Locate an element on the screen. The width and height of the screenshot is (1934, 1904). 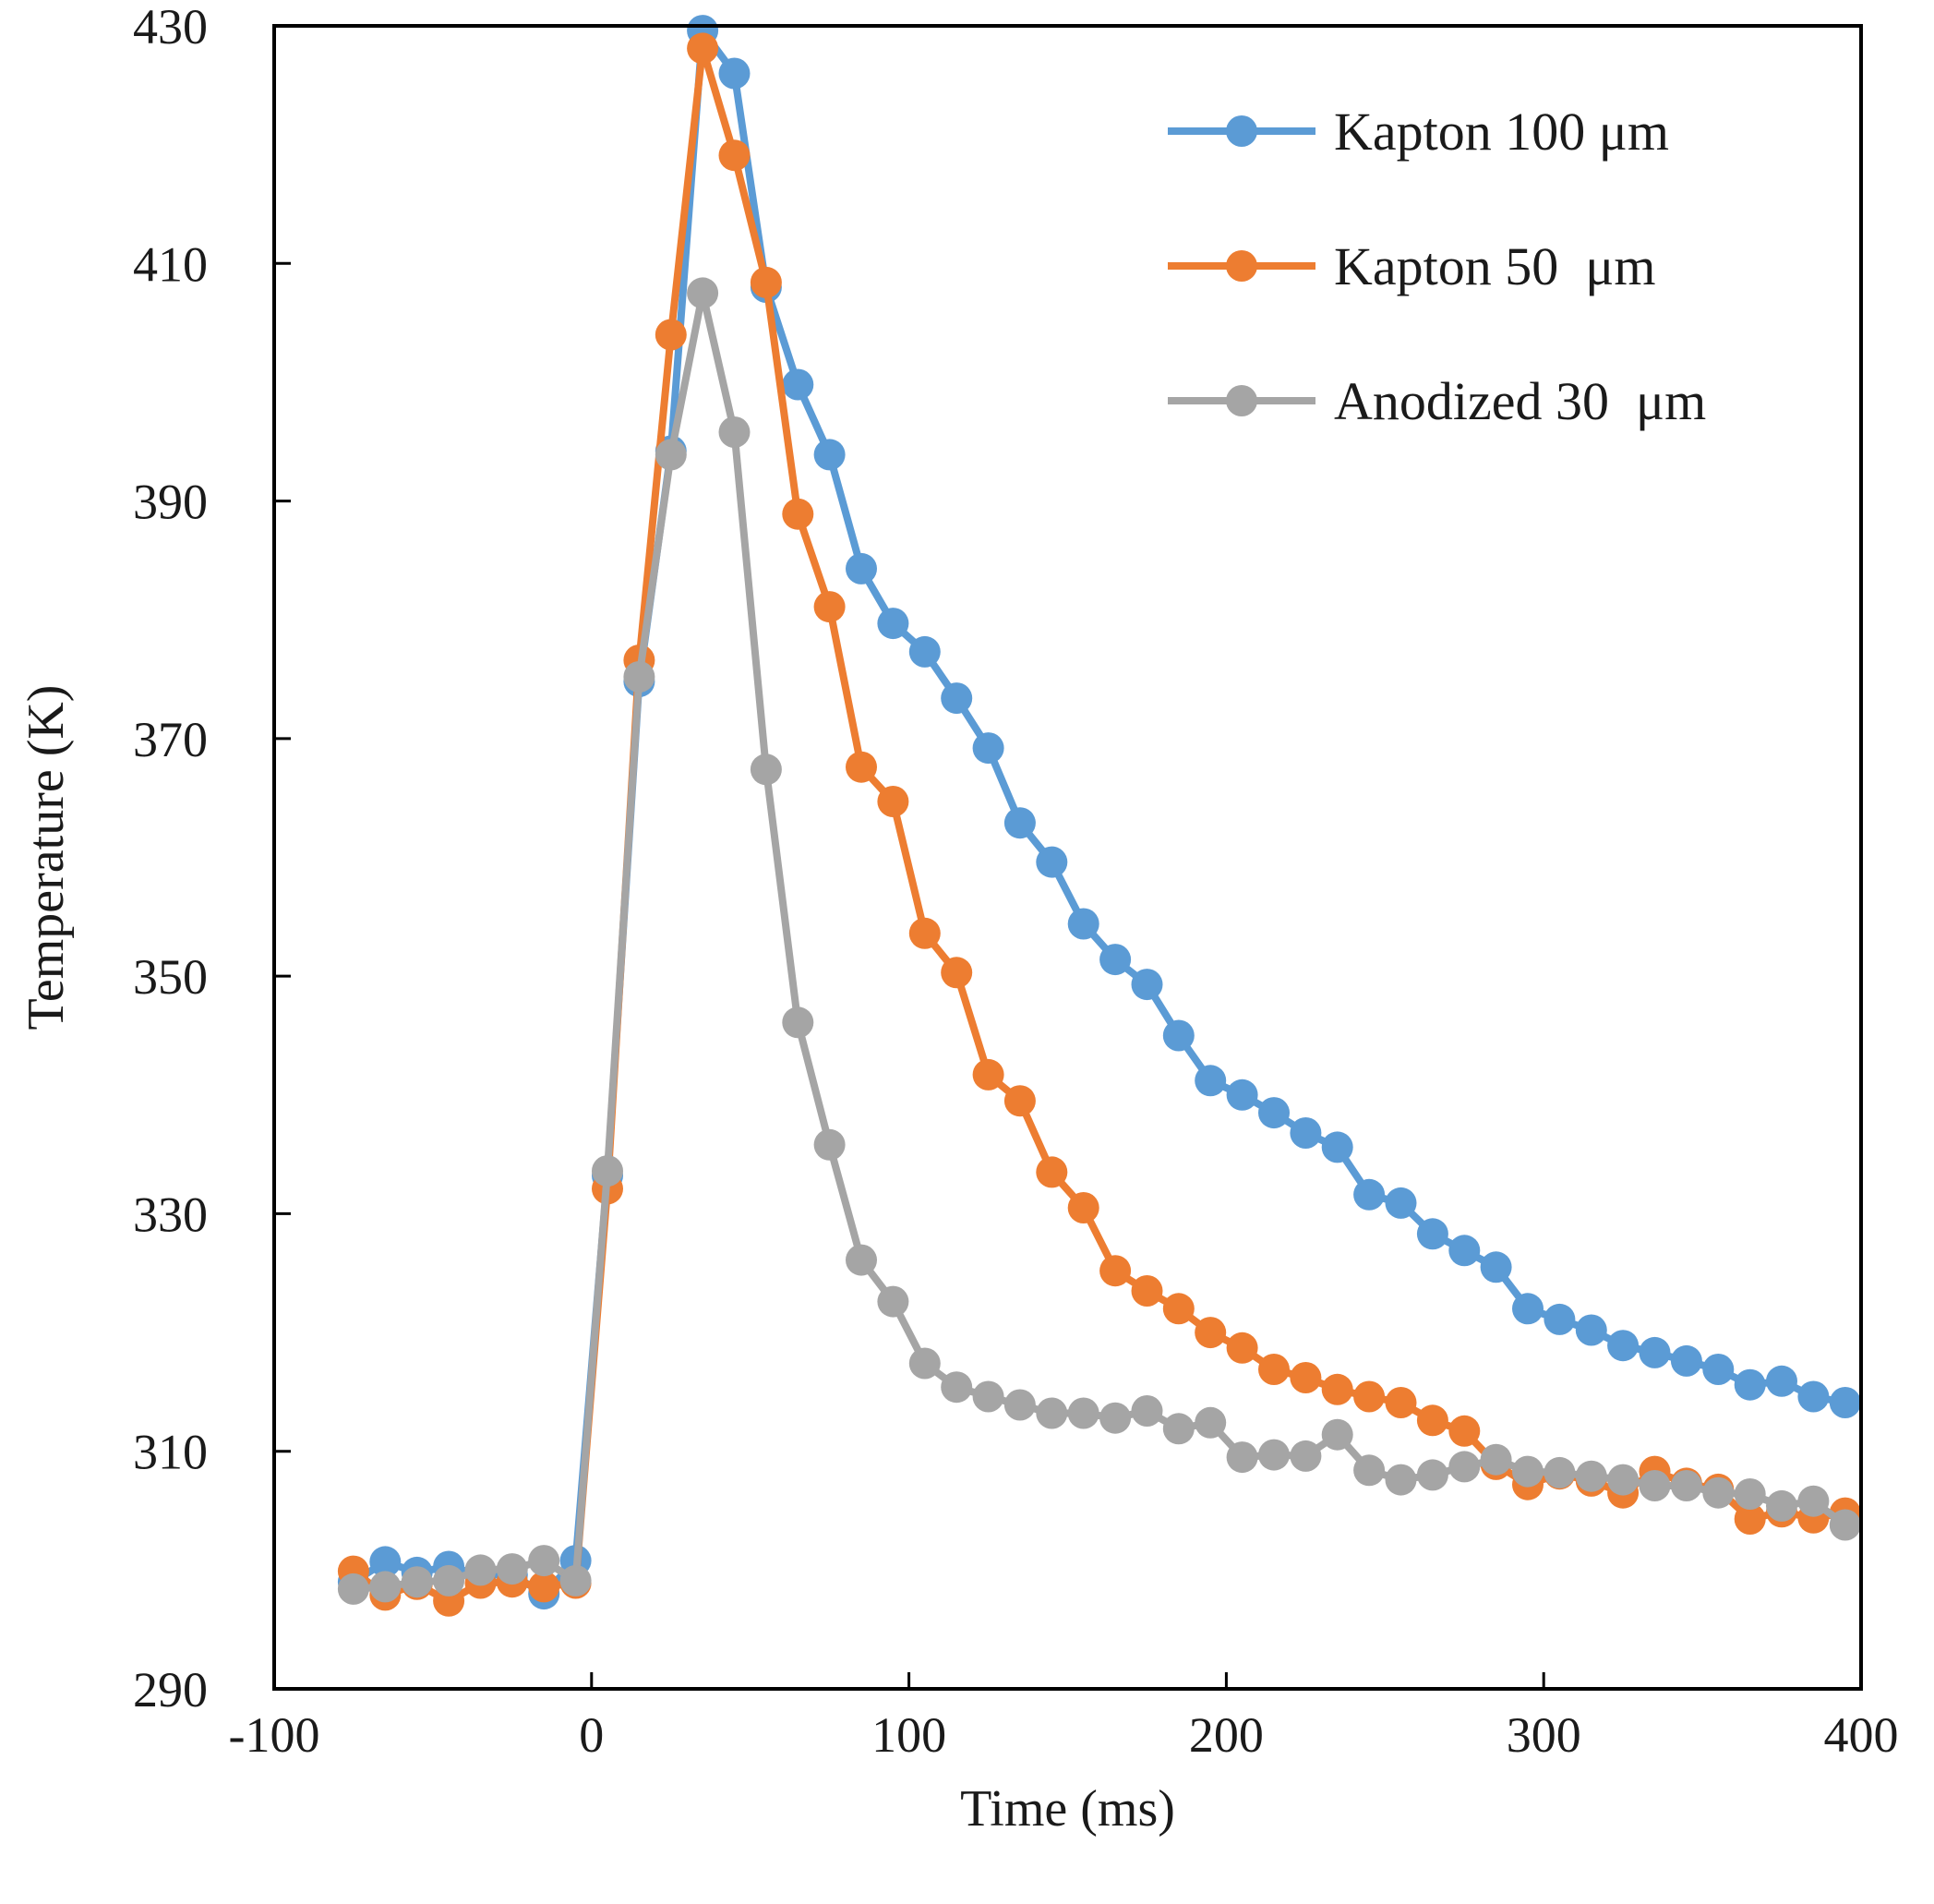
x-tick-label: 200 is located at coordinates (1227, 1735).